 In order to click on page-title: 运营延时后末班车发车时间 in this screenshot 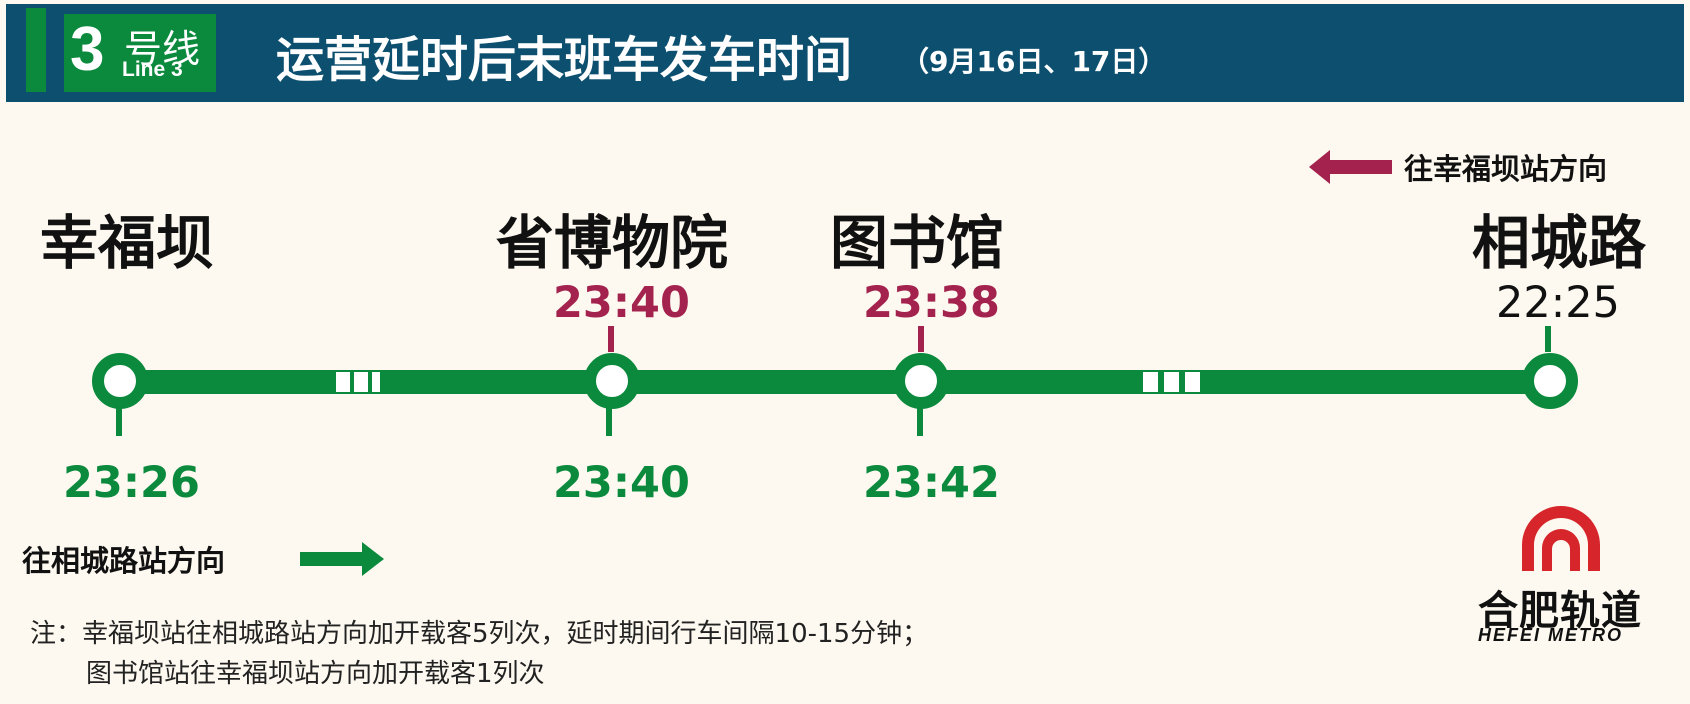, I will do `click(564, 60)`.